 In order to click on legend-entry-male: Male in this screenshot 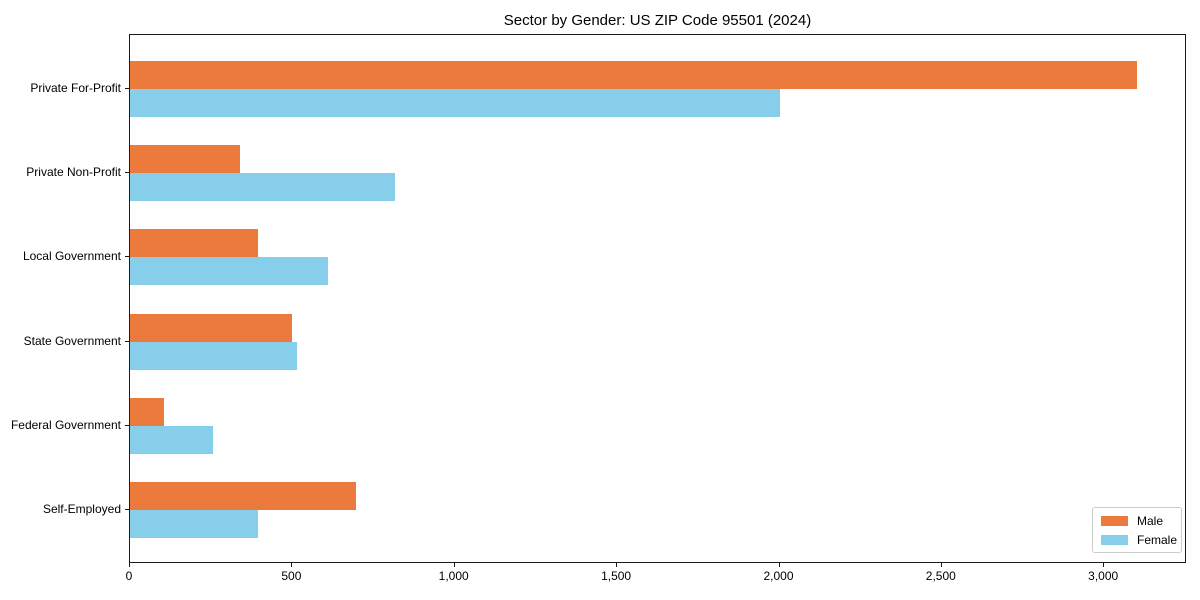, I will do `click(1137, 521)`.